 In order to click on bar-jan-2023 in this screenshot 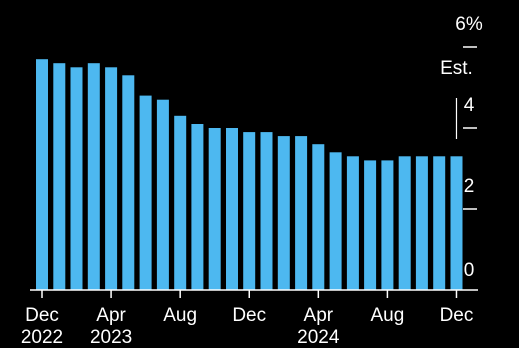, I will do `click(59, 177)`.